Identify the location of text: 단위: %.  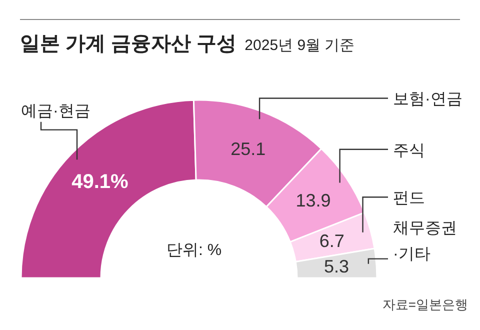
(194, 251).